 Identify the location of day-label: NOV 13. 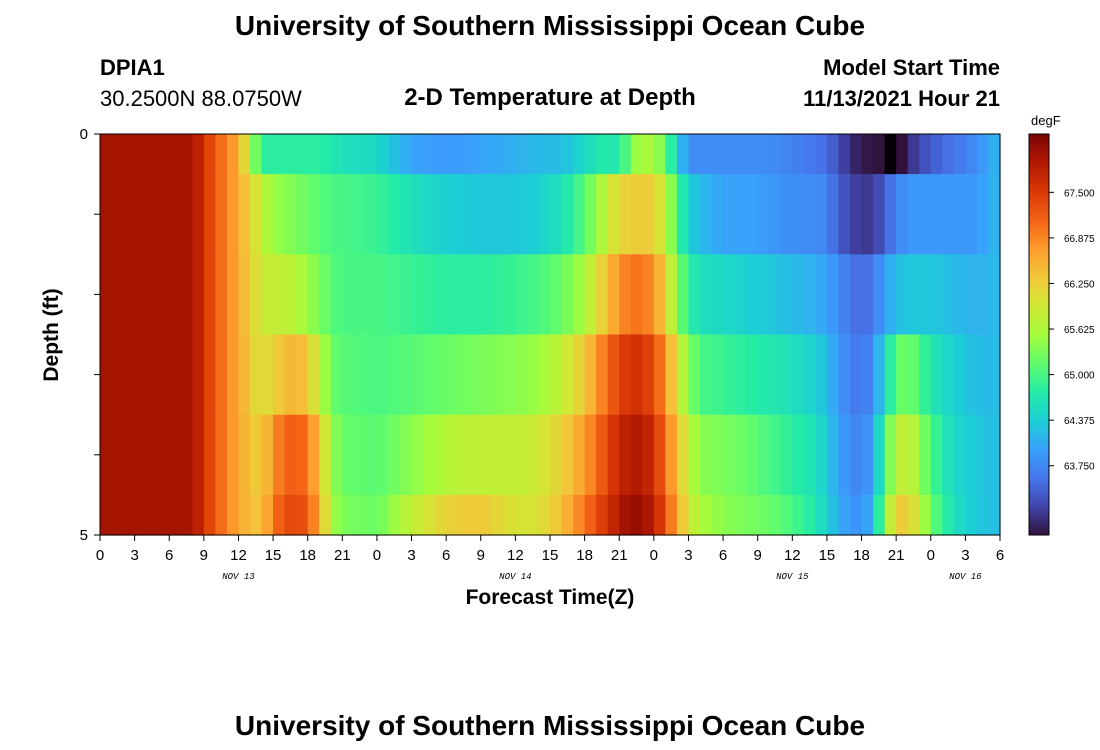
(238, 577).